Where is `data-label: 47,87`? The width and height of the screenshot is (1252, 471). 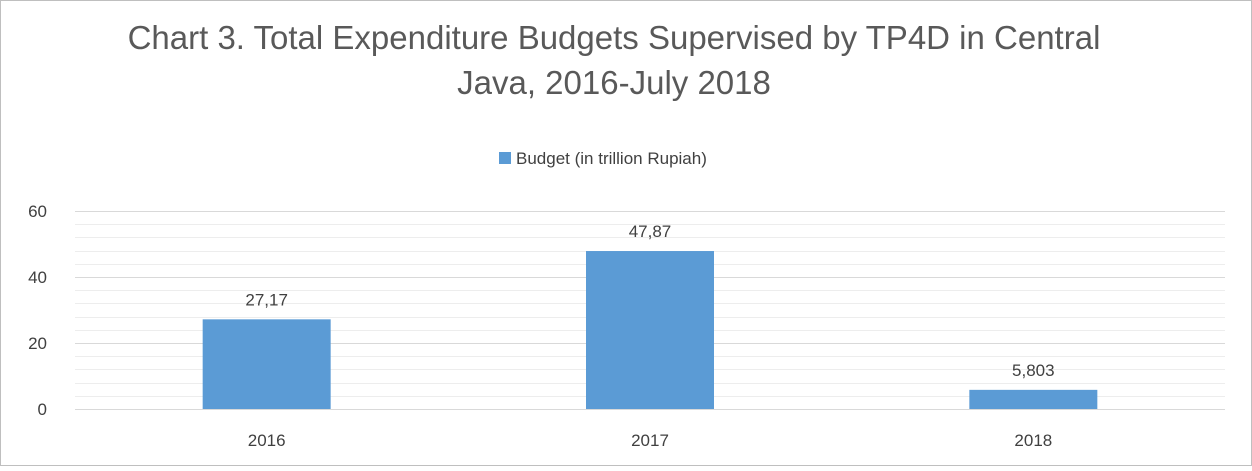
data-label: 47,87 is located at coordinates (650, 231).